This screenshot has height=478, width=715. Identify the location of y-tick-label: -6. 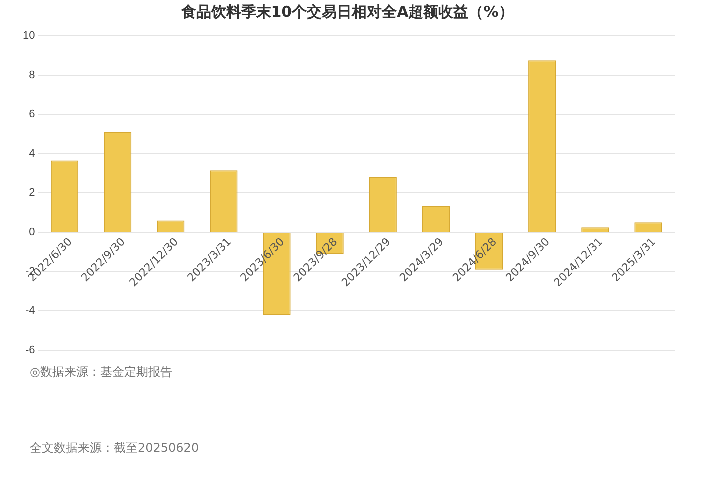
(30, 350).